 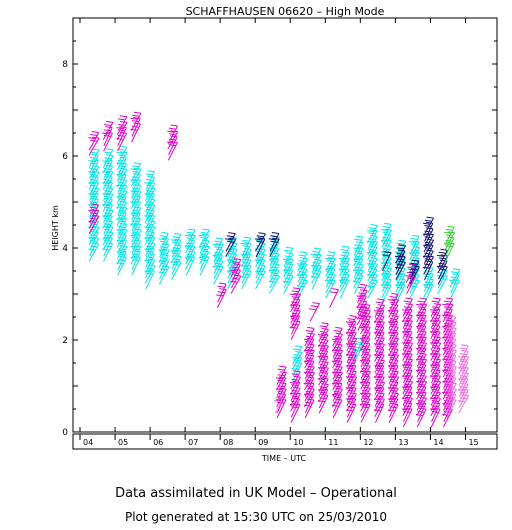 I want to click on x-tick-label: 07, so click(x=193, y=442).